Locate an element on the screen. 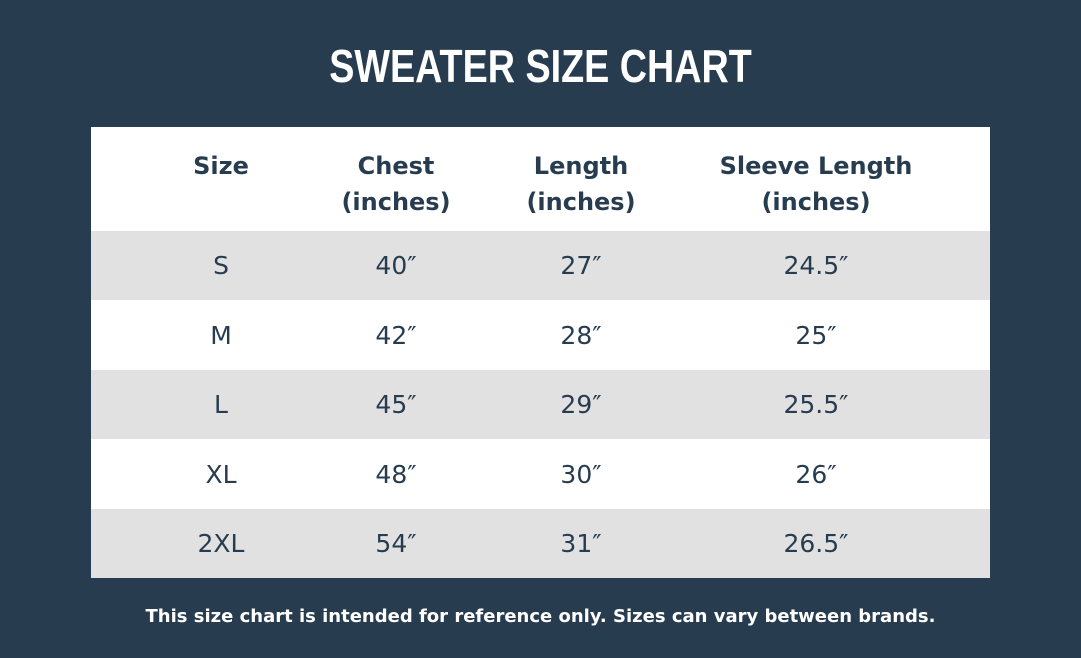  column-header-chest-label: Chest is located at coordinates (396, 166).